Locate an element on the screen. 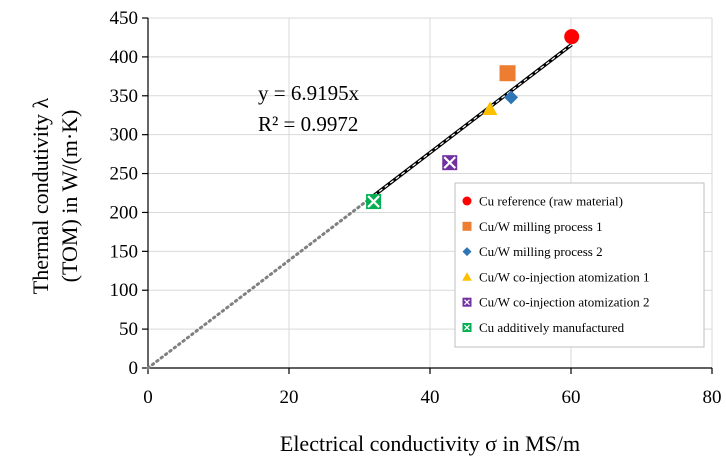  y-tick-label: 400 is located at coordinates (124, 57).